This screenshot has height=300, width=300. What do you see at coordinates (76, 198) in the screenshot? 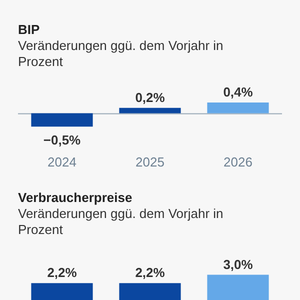
I see `chart-title: Verbraucherpreise` at bounding box center [76, 198].